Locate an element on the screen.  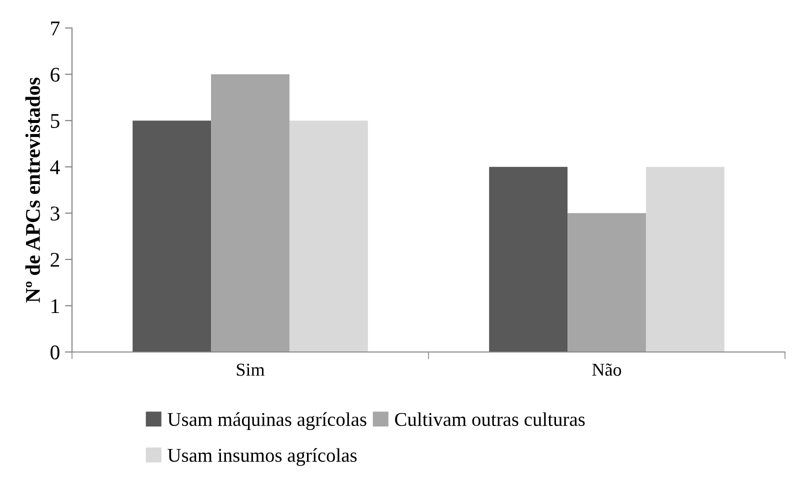
y-tick-label: 5 is located at coordinates (55, 121).